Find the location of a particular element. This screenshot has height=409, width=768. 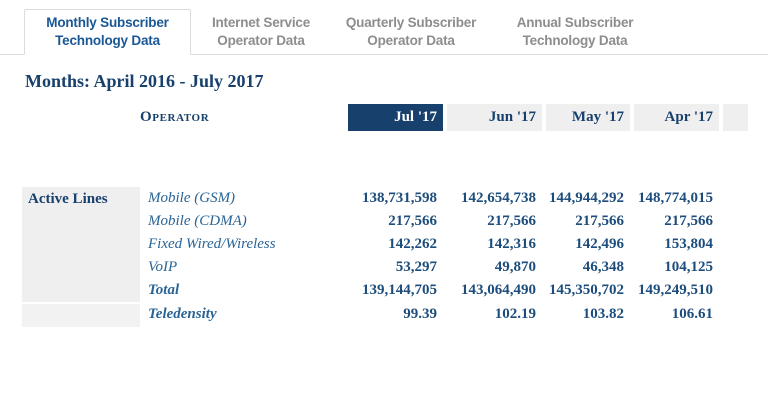

tab-internet-service-operator-data: Internet Service Operator Data is located at coordinates (261, 31).